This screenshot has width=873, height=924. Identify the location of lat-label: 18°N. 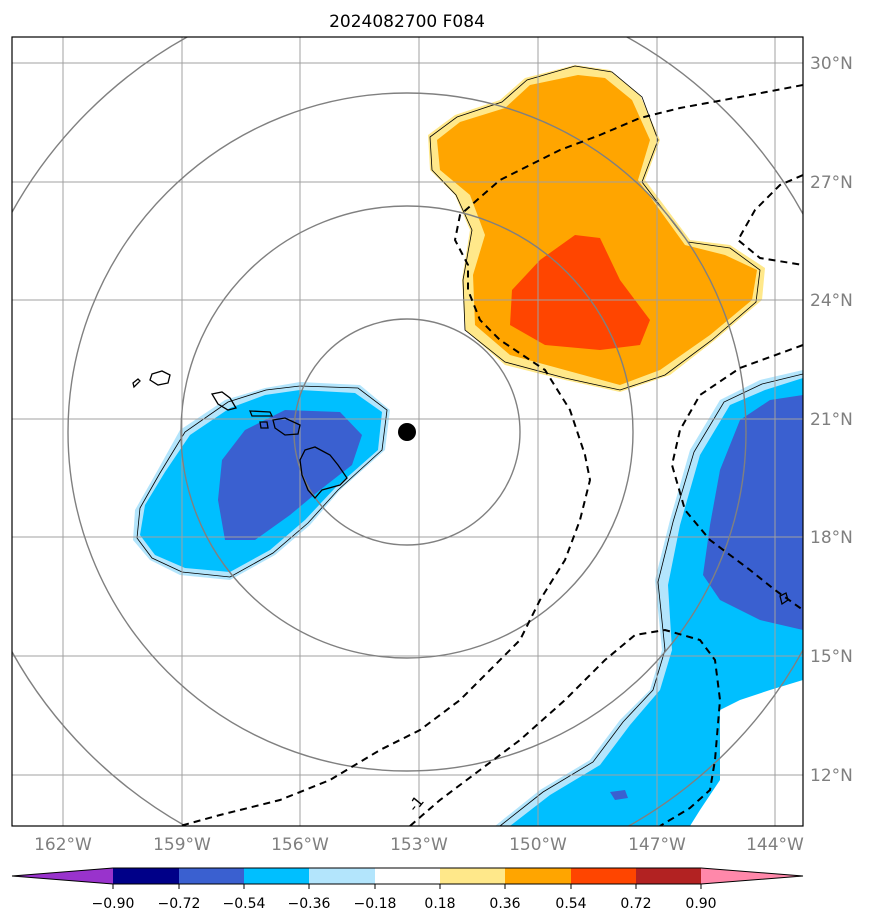
(831, 538).